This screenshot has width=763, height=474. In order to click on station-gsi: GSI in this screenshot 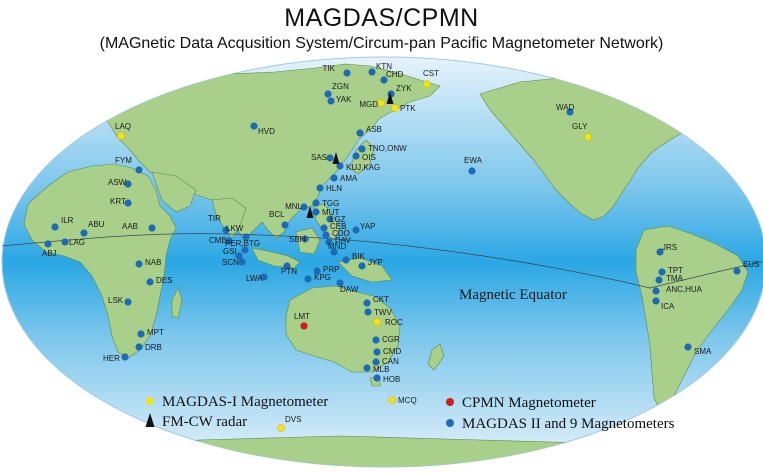, I will do `click(233, 253)`.